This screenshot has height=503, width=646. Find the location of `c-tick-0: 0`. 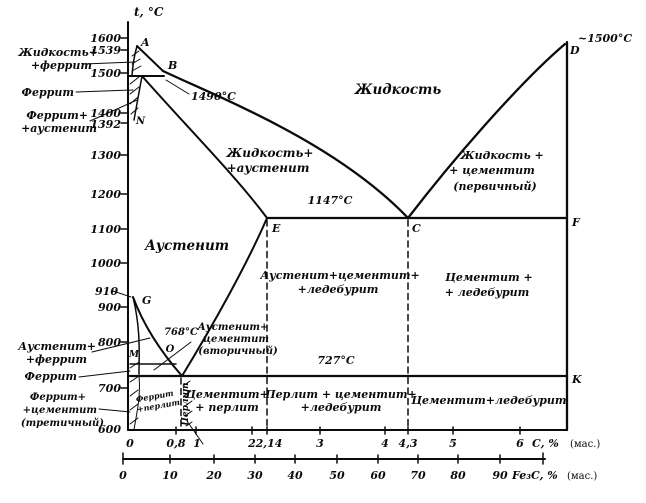

c-tick-0: 0 is located at coordinates (130, 443).